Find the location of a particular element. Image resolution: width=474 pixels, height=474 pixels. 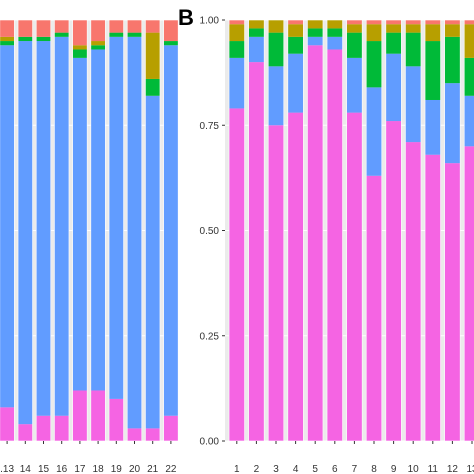

x-tick-label: 2 is located at coordinates (257, 469).